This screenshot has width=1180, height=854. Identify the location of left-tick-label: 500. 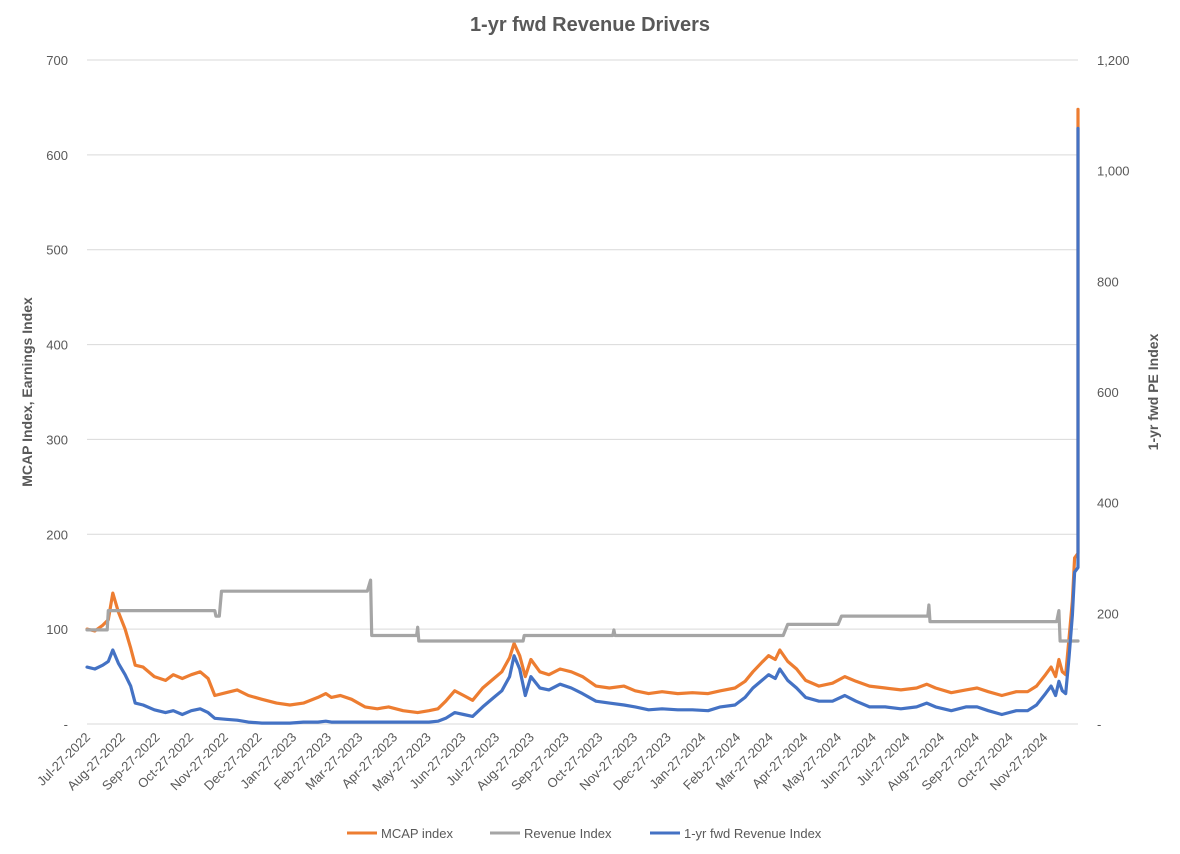
(57, 250).